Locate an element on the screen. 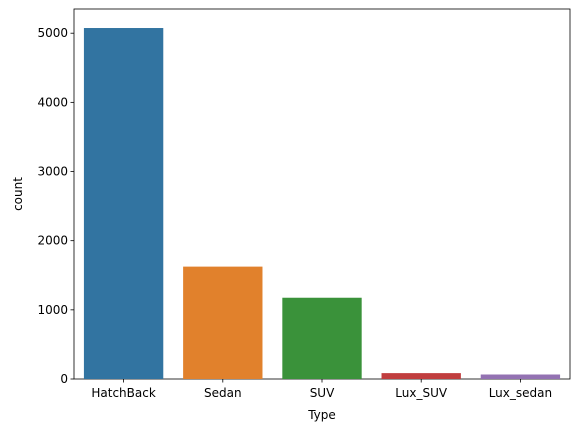 The image size is (580, 437). y-tick-label: 4000 is located at coordinates (52, 102).